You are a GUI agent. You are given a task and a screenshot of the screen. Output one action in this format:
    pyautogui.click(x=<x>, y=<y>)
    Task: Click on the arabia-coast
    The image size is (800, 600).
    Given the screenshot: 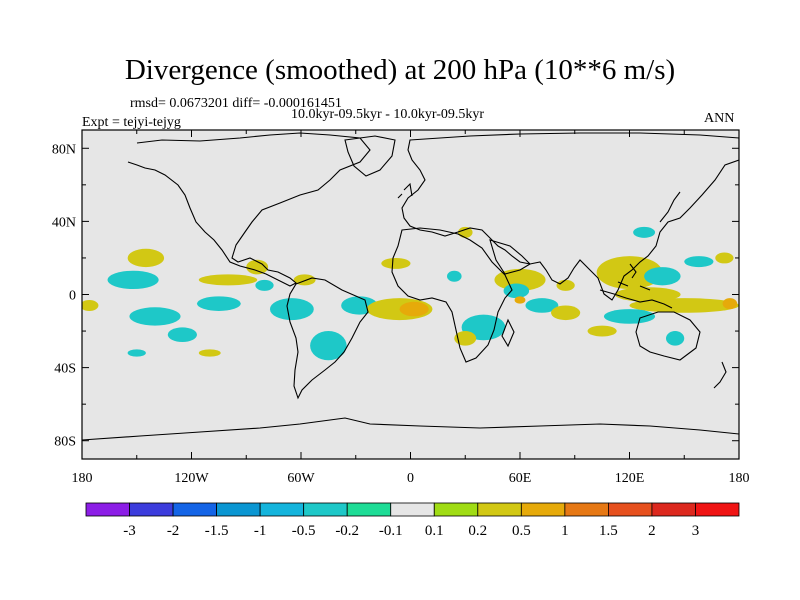 What is the action you would take?
    pyautogui.click(x=510, y=257)
    